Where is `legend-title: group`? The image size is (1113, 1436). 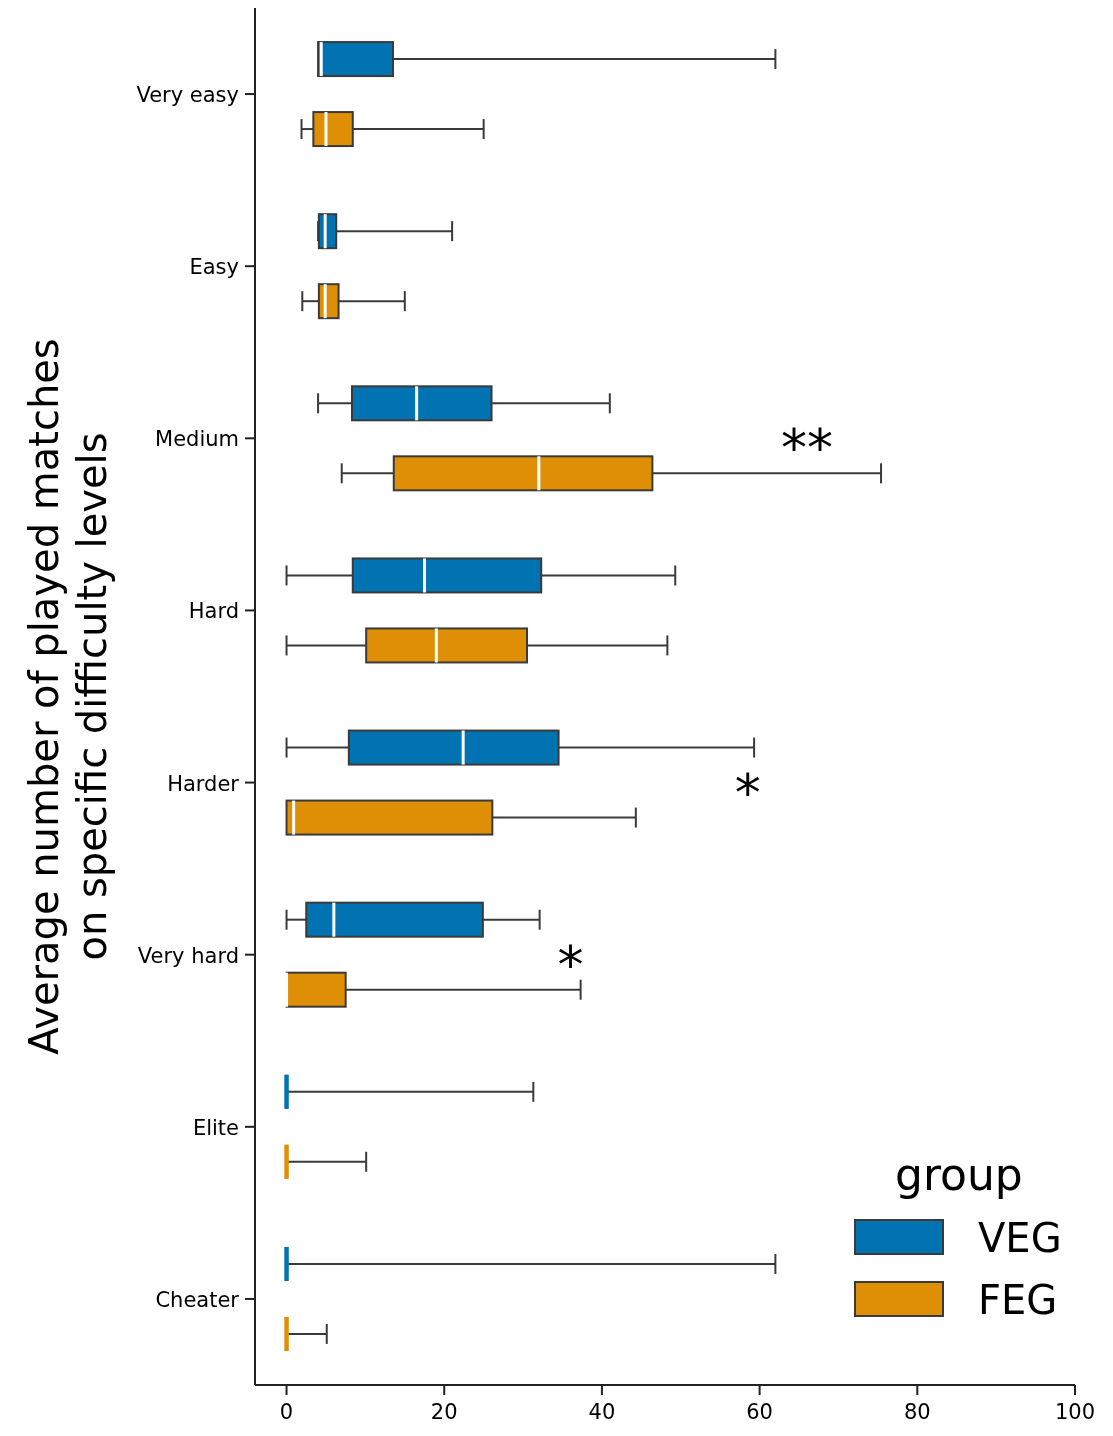 legend-title: group is located at coordinates (959, 1174).